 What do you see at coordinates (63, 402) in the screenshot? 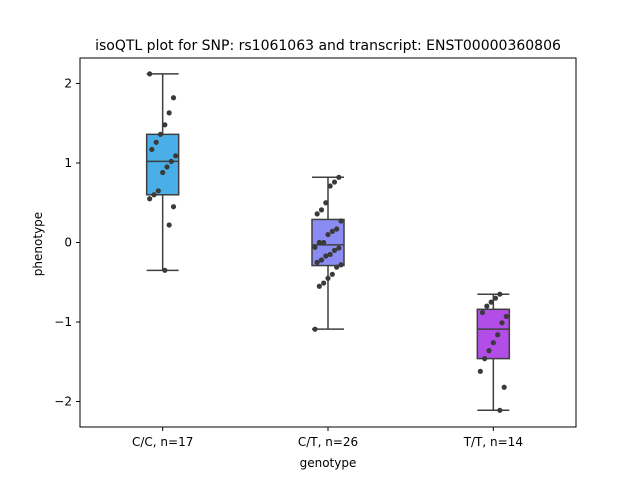
I see `y-tick-label: −2` at bounding box center [63, 402].